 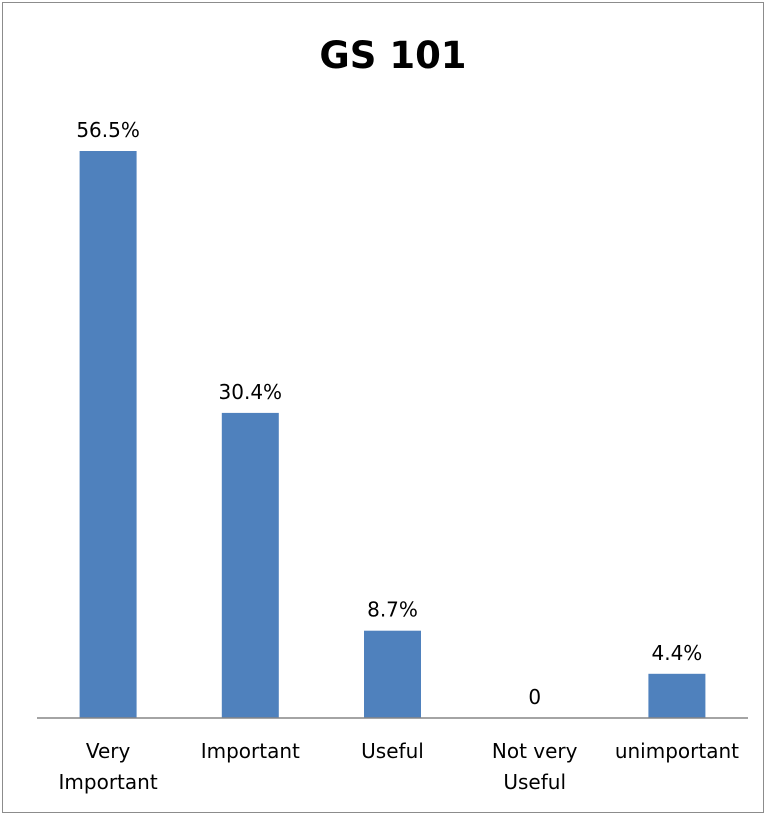 I want to click on x-tick-label-1: Important, so click(x=250, y=751).